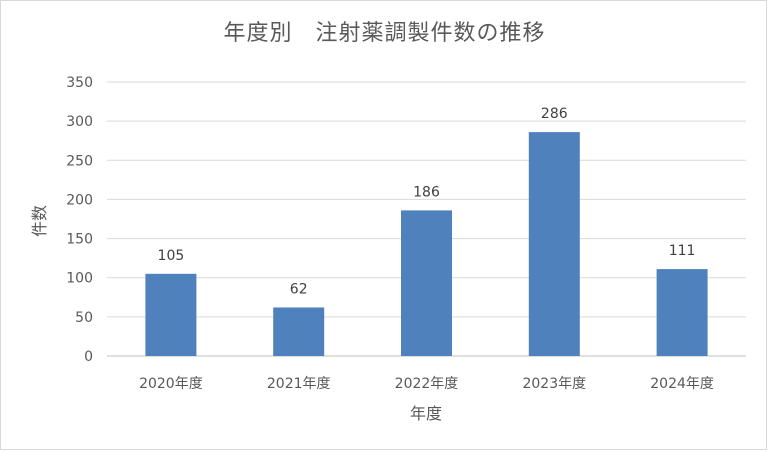 The width and height of the screenshot is (769, 452). Describe the element at coordinates (554, 384) in the screenshot. I see `x-tick-label: 2023年度` at that location.